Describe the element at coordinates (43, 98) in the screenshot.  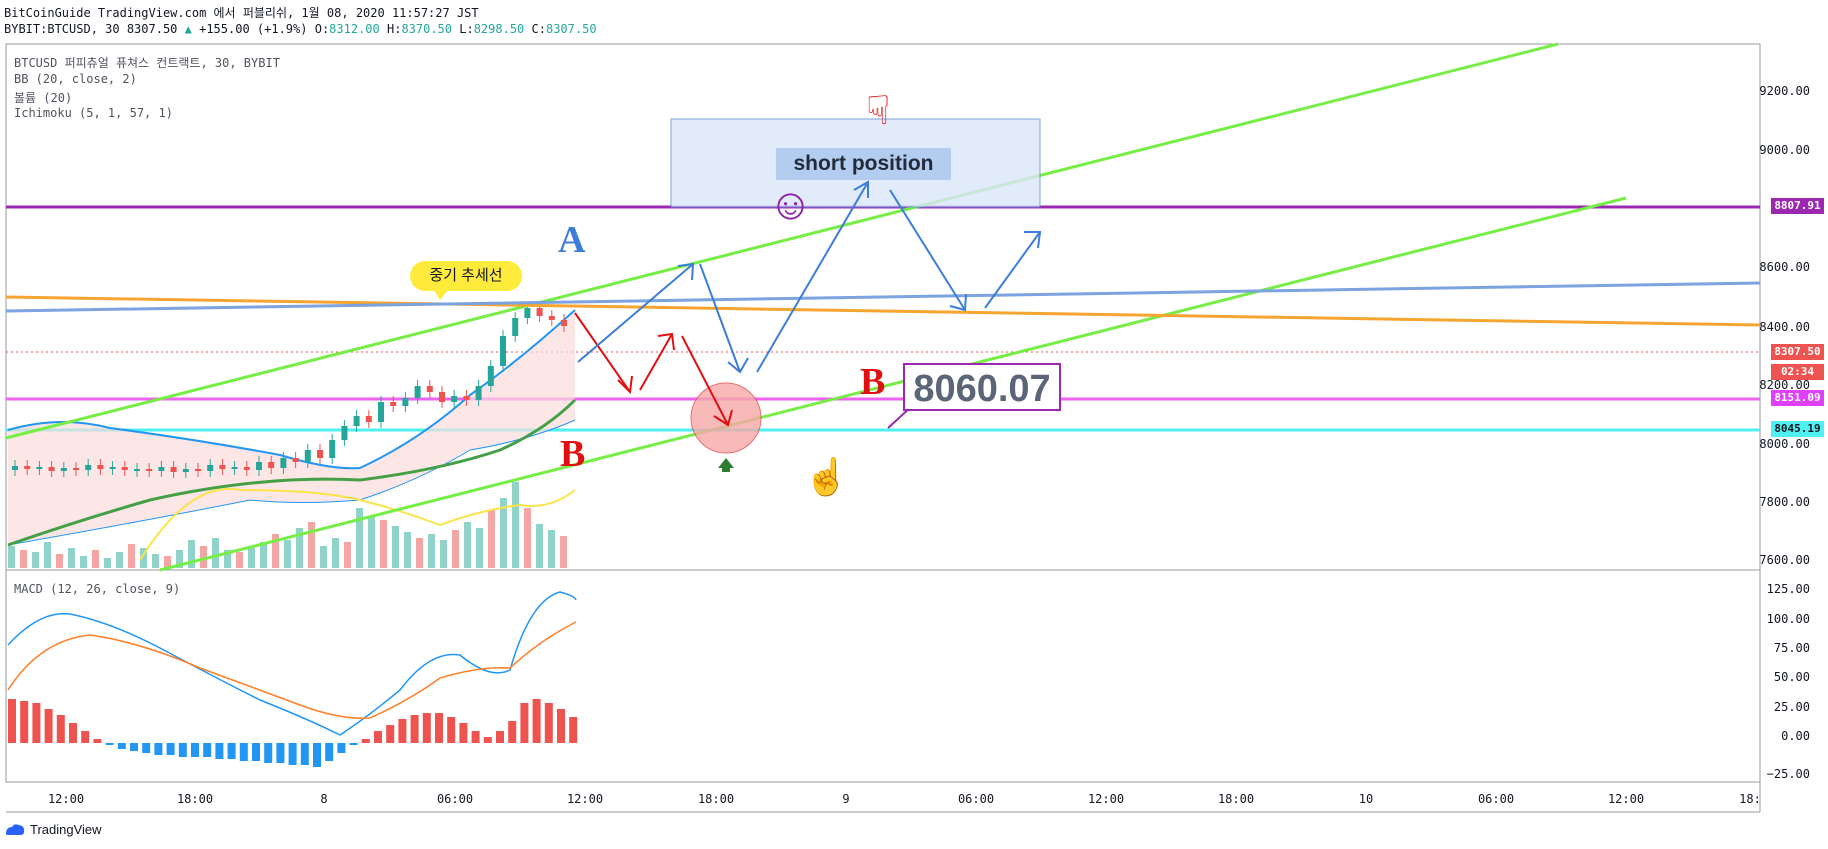
I see `legend-volume: 볼륨 (20)` at that location.